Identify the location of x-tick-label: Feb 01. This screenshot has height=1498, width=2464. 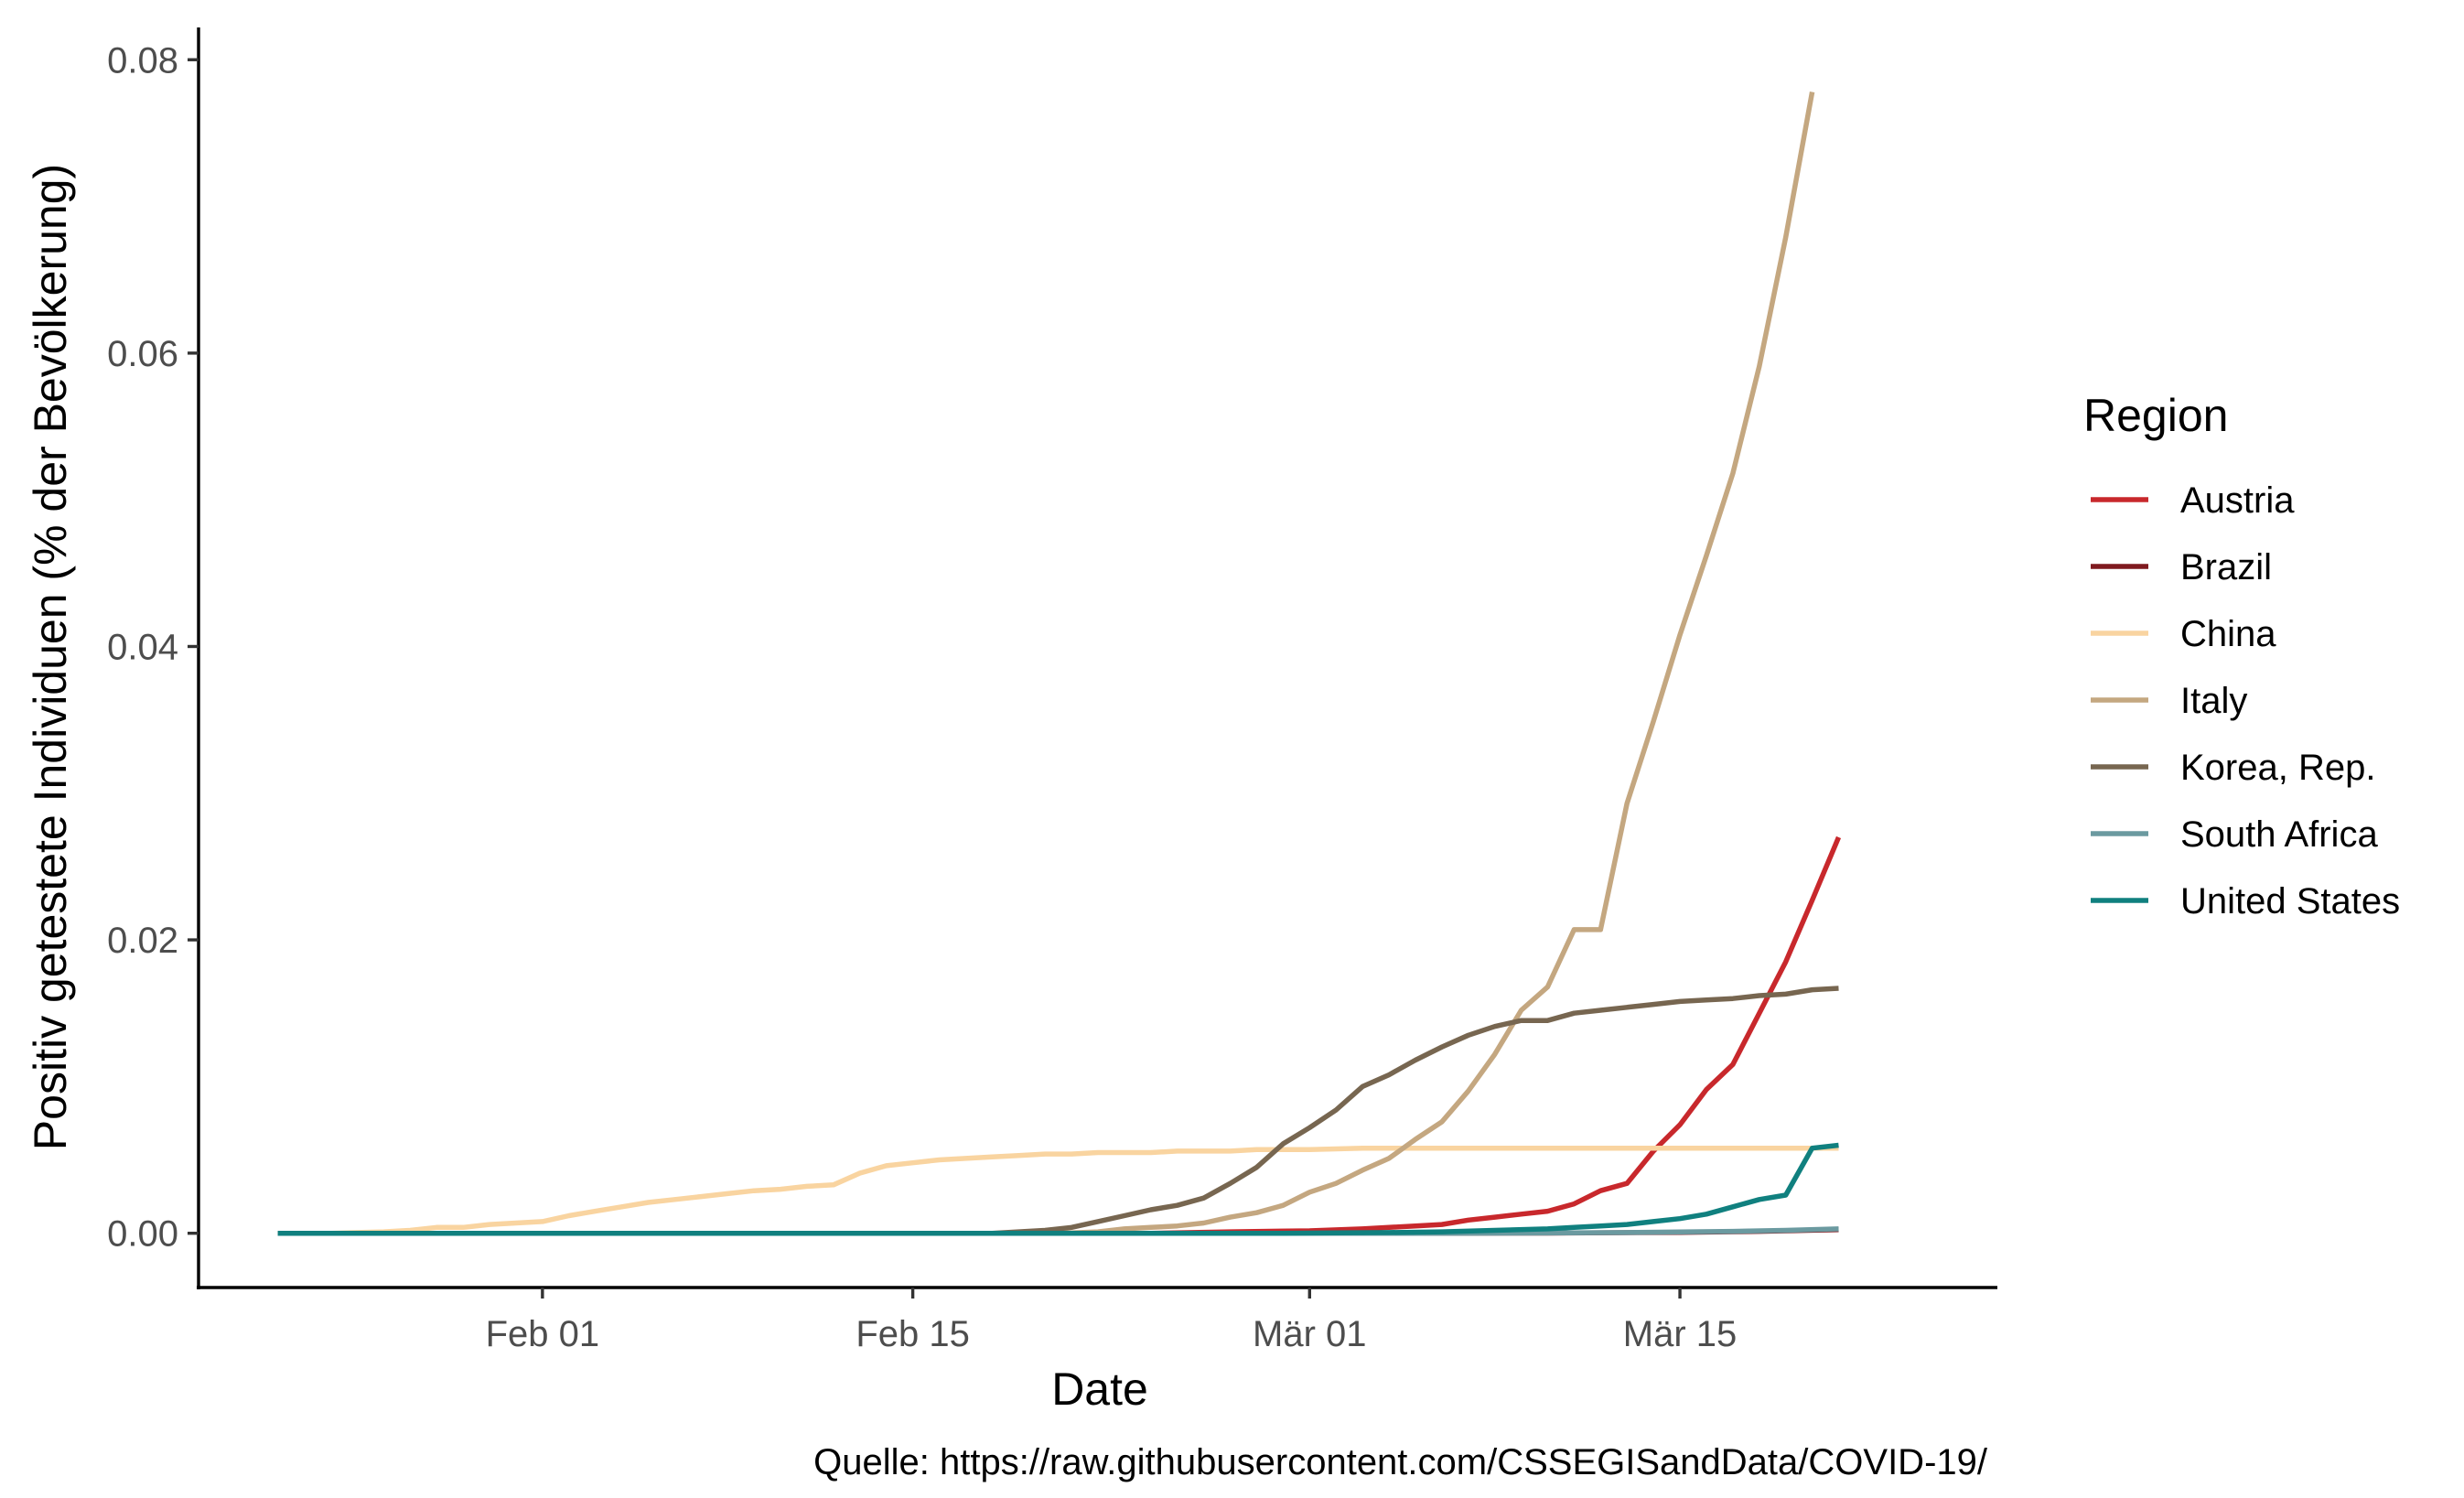
(543, 1334).